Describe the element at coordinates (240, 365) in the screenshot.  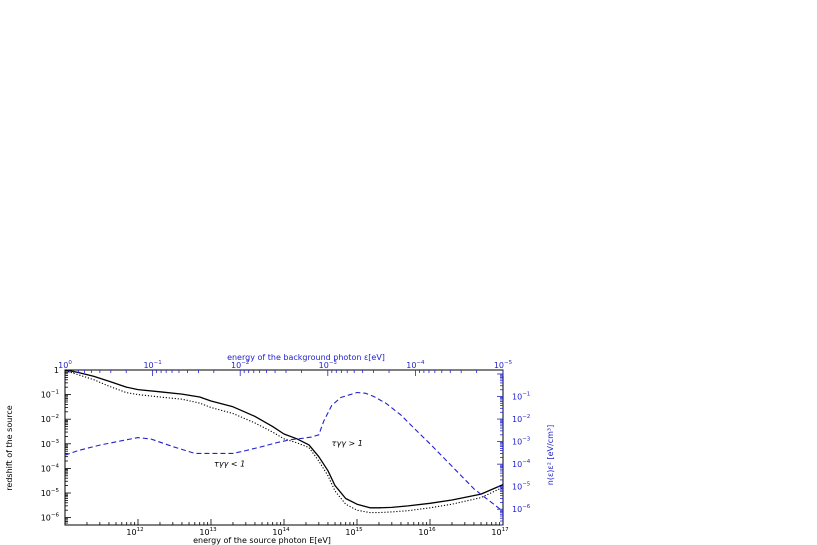
I see `x-top-tick-label: 10⁻²` at that location.